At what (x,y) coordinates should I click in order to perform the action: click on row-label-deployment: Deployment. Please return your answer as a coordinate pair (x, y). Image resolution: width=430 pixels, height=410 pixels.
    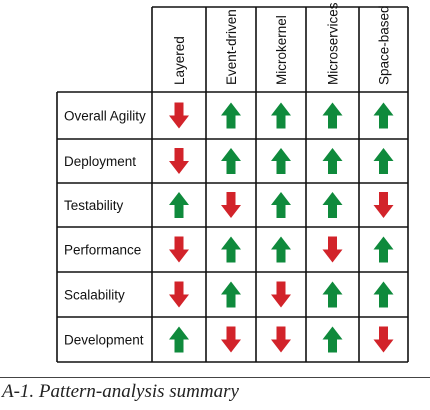
    Looking at the image, I should click on (100, 161).